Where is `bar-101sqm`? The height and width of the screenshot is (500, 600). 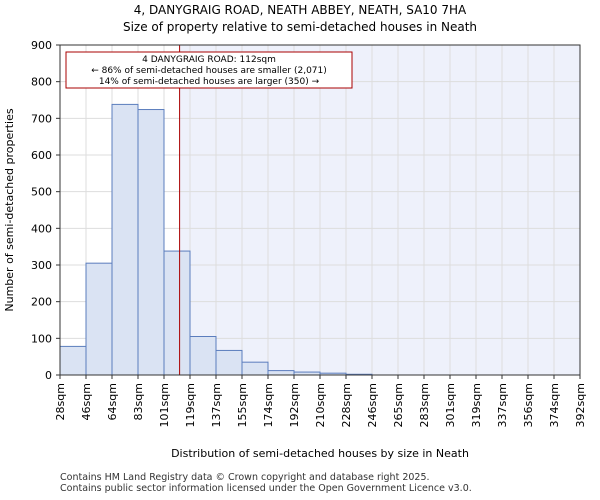
bar-101sqm is located at coordinates (177, 313).